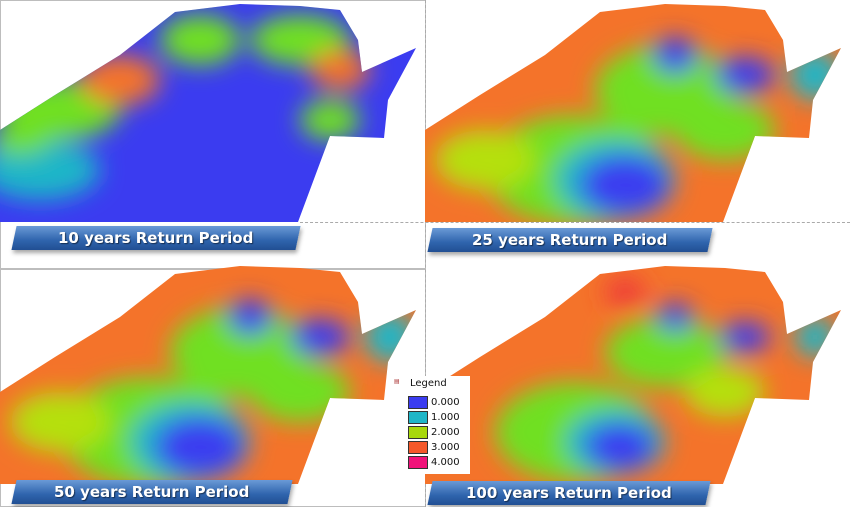 This screenshot has height=507, width=850. Describe the element at coordinates (431, 425) in the screenshot. I see `legend: ▤ Legend 0.000 1.000 2.000 3.000 4.000` at that location.